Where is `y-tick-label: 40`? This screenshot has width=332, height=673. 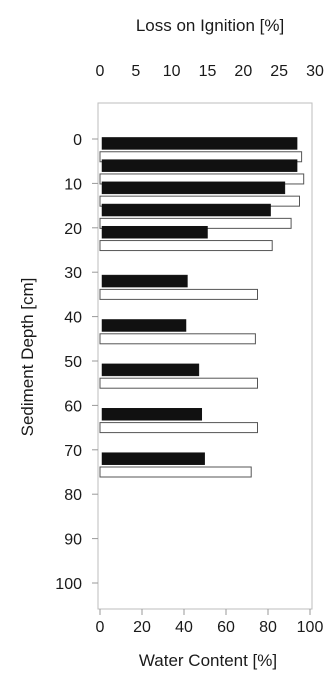 y-tick-label: 40 is located at coordinates (73, 318).